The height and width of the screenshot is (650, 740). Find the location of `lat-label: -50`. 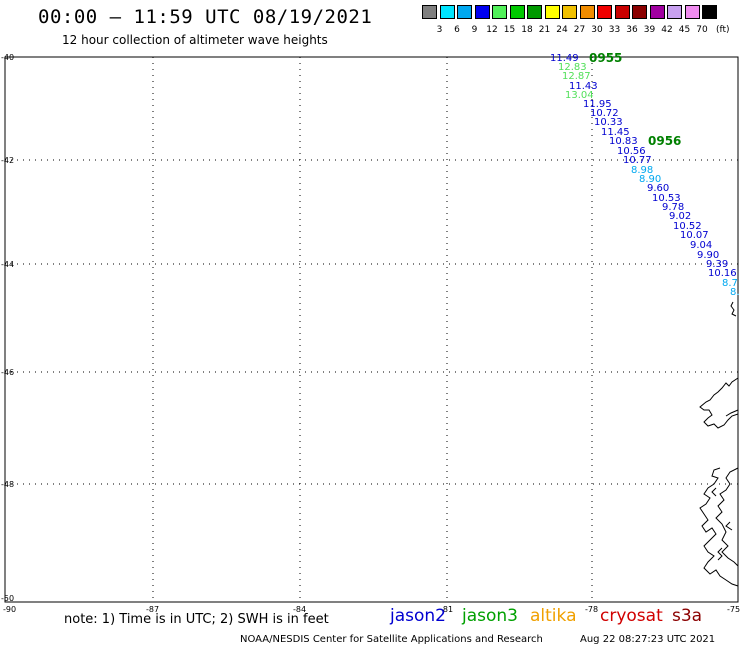

lat-label: -50 is located at coordinates (7, 598).